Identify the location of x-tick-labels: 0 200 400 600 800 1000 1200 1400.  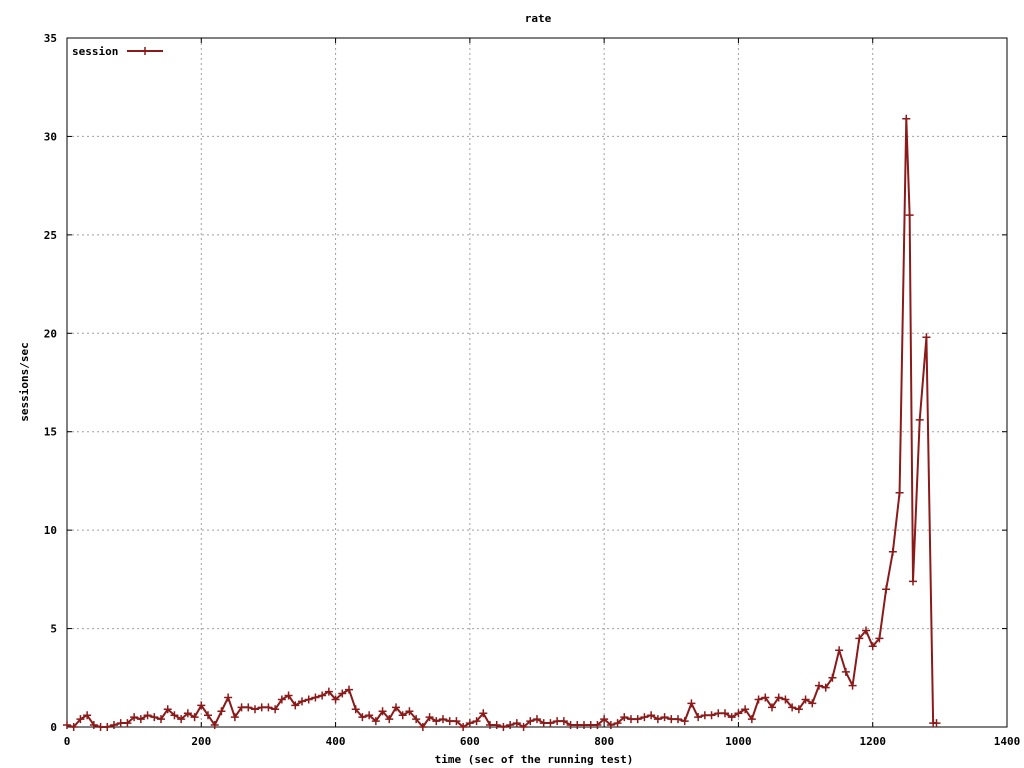
(542, 741).